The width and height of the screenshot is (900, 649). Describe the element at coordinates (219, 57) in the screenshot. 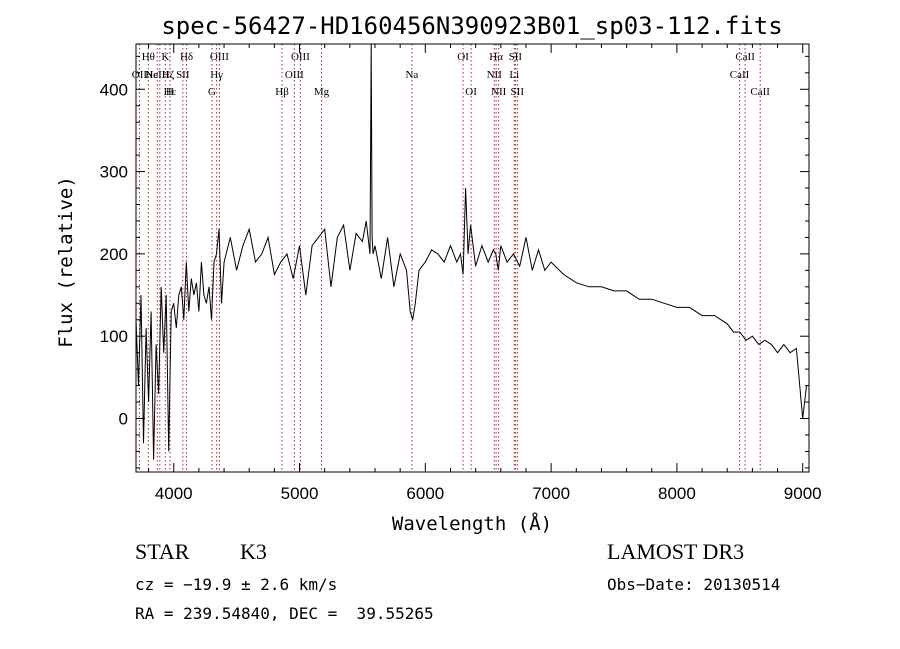

I see `line-marker-label-11: OIII` at that location.